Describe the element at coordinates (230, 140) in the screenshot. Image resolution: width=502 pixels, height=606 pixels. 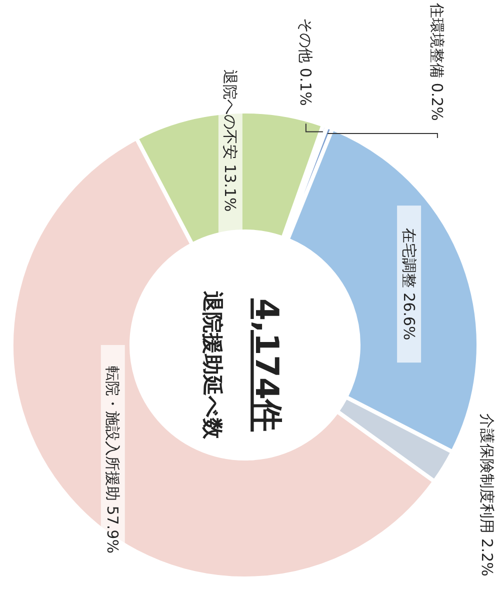
I see `slice-label: 退院への不安 13.1%` at that location.